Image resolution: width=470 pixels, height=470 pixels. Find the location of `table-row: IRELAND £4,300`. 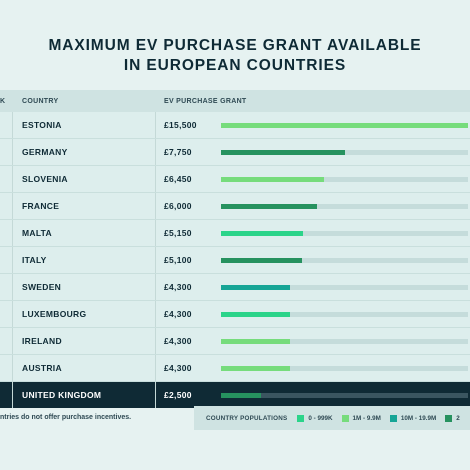

table-row: IRELAND £4,300 is located at coordinates (235, 341).